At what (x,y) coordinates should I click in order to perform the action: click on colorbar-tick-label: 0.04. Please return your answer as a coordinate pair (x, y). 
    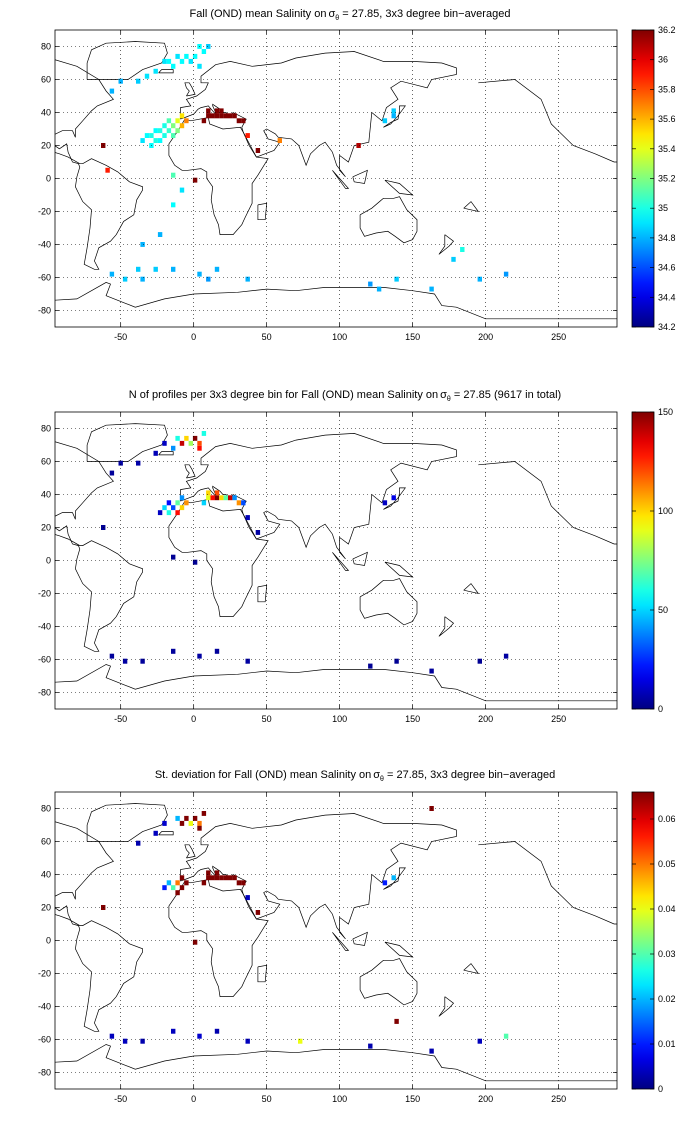
    Looking at the image, I should click on (667, 909).